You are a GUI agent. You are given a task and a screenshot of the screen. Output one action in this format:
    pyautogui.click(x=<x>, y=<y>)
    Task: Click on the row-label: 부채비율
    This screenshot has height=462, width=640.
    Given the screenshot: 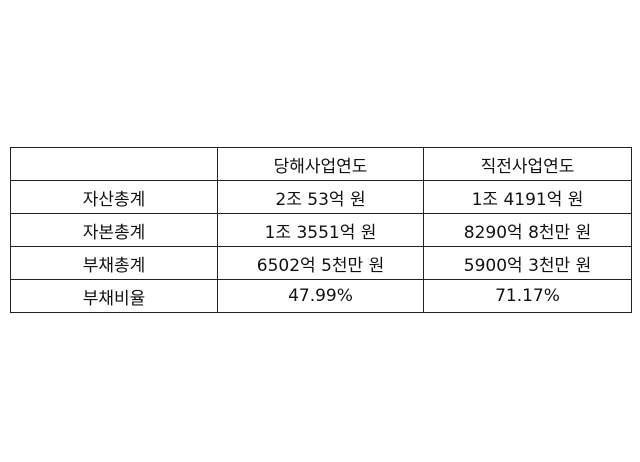 What is the action you would take?
    pyautogui.click(x=114, y=296)
    